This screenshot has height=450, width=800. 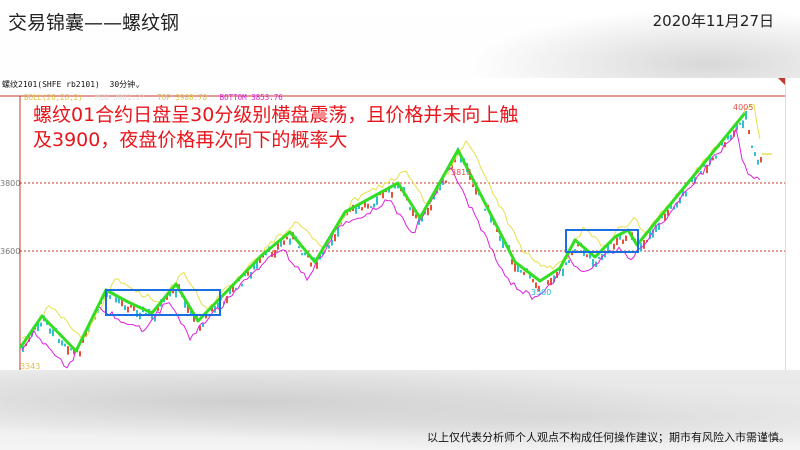 I want to click on boll-mid: MID 3881.27, so click(x=120, y=97).